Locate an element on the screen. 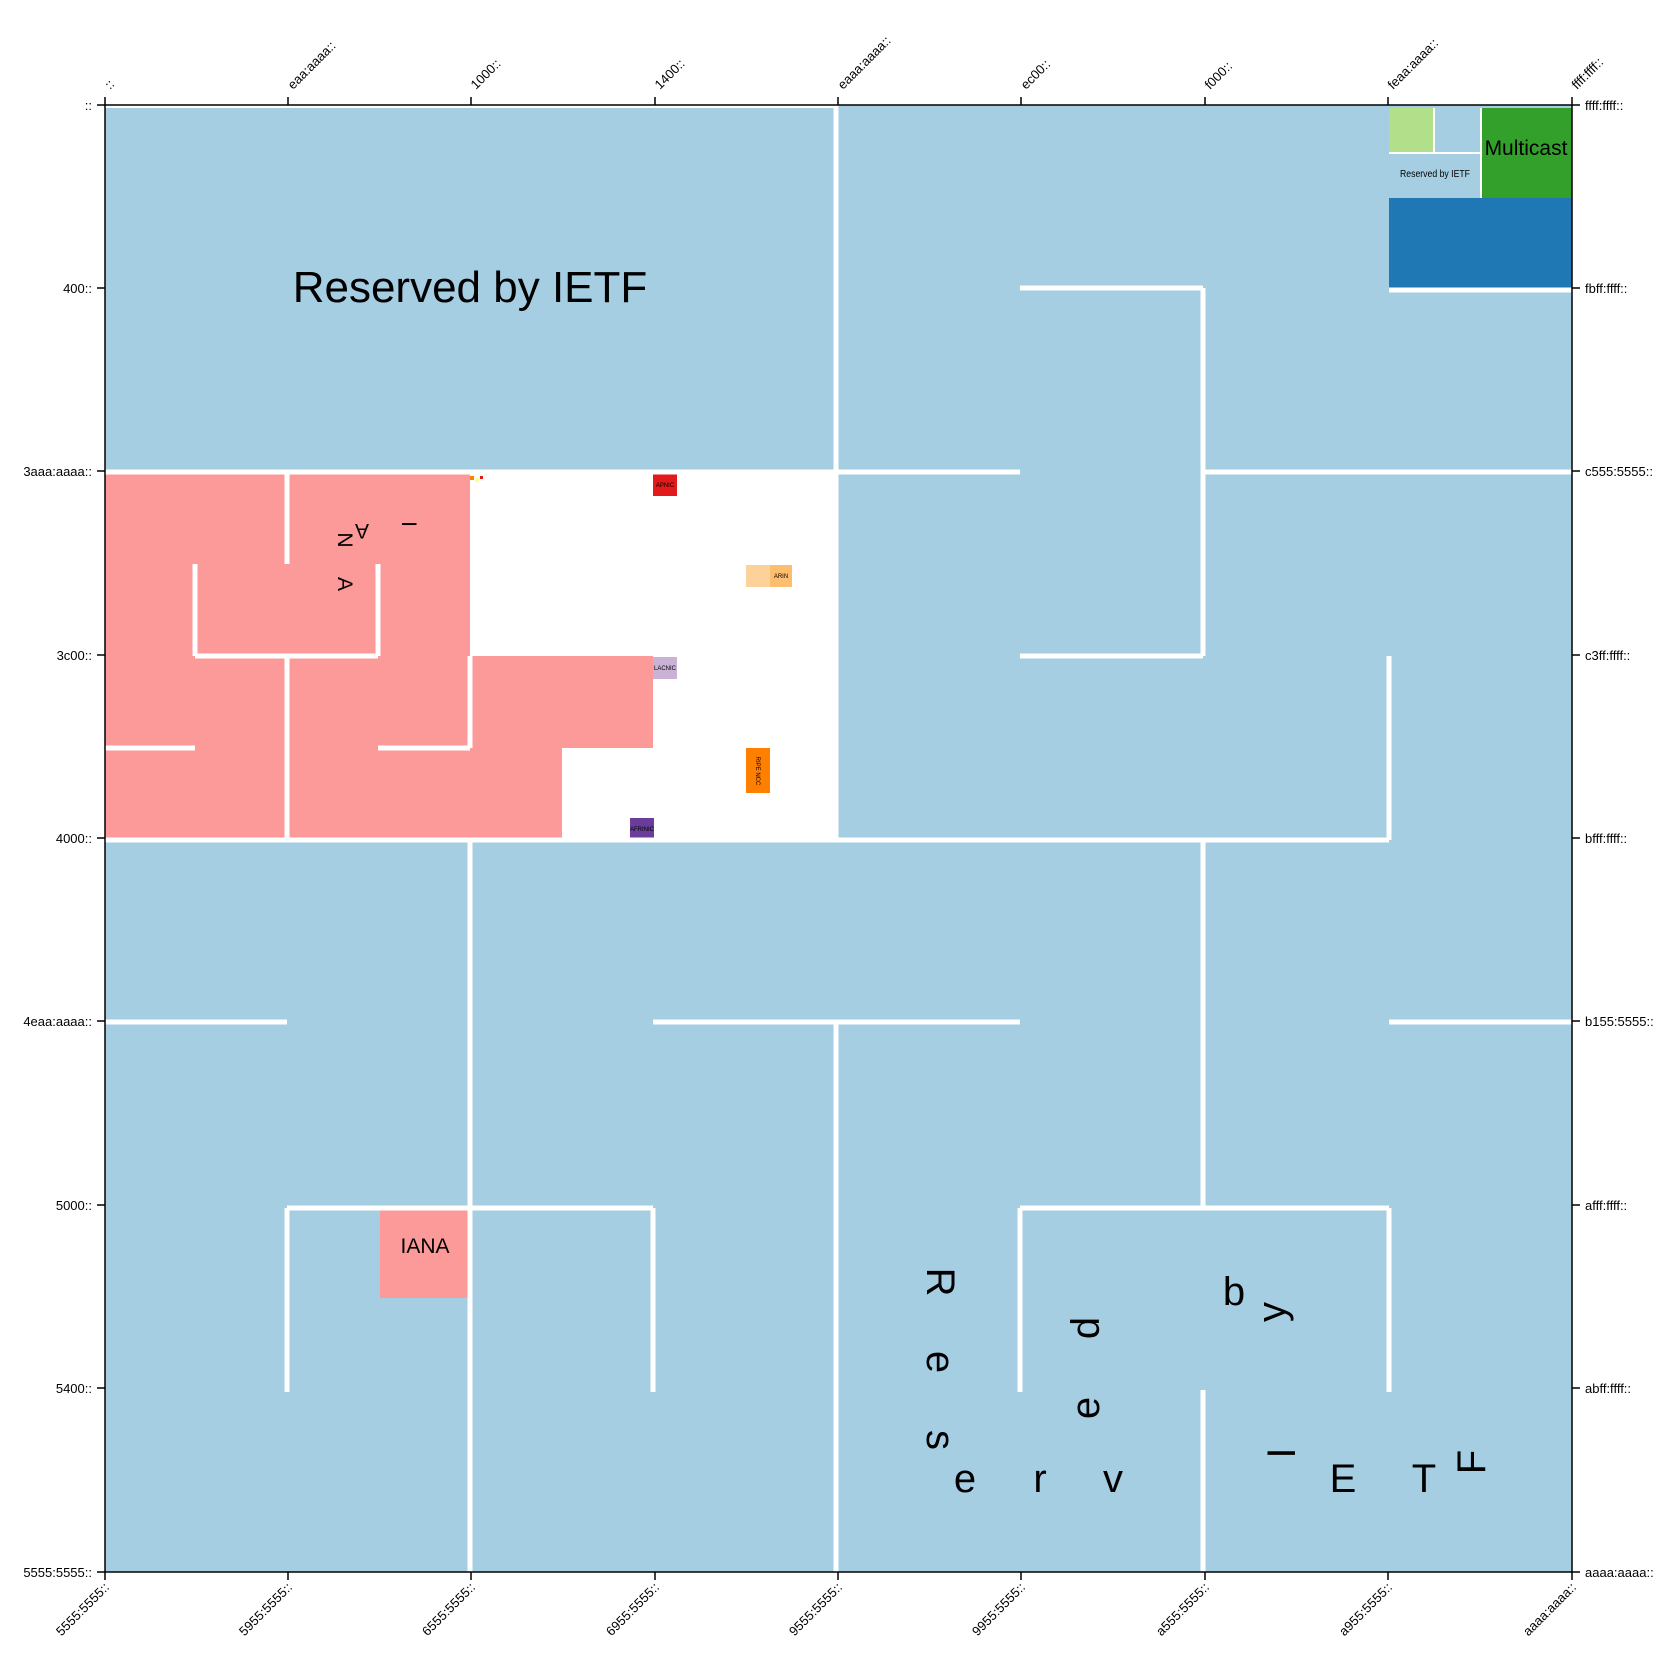 This screenshot has width=1672, height=1674. reserved-letter: I is located at coordinates (1282, 1452).